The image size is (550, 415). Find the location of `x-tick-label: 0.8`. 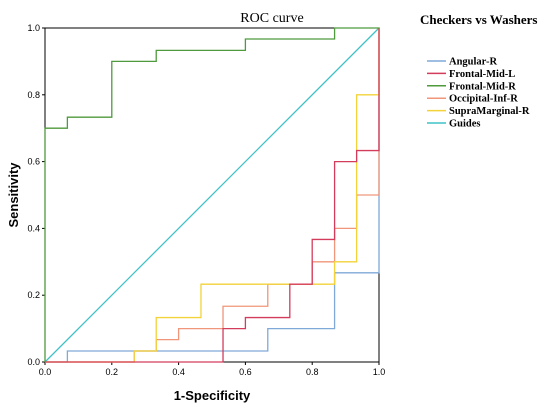

x-tick-label: 0.8 is located at coordinates (312, 372).